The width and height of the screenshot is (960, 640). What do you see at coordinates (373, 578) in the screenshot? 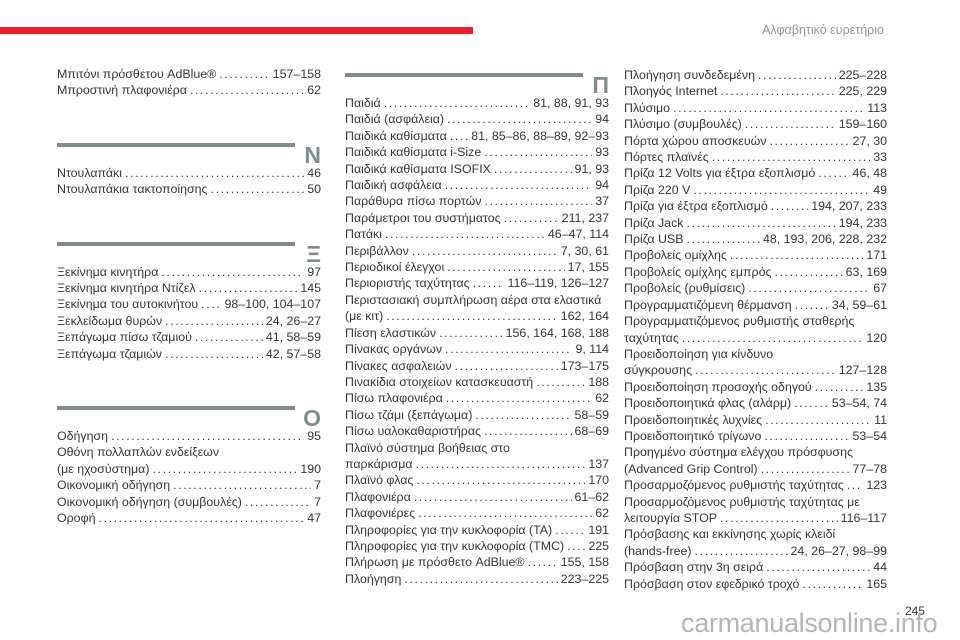
I see `entry-label: Πλοήγηση` at bounding box center [373, 578].